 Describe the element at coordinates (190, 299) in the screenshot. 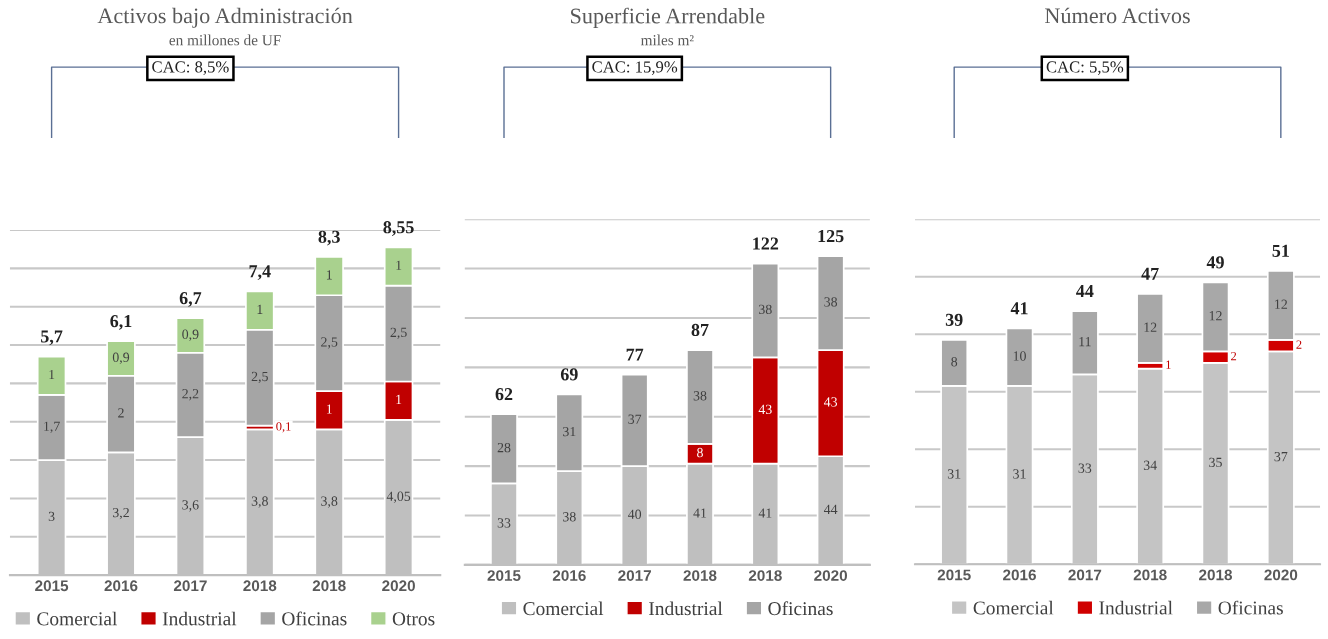

I see `total-label: 6,7` at that location.